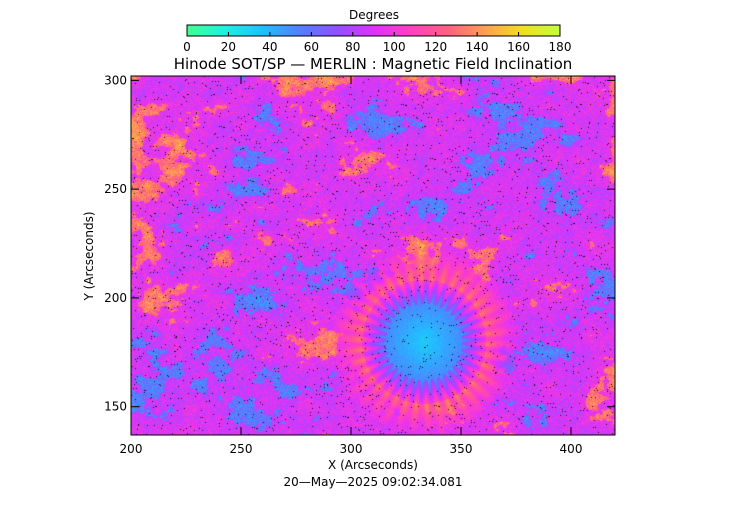 The image size is (747, 512). I want to click on colorbar-ticks: 0 20 40 60 80 100 120 140 160 180, so click(377, 43).